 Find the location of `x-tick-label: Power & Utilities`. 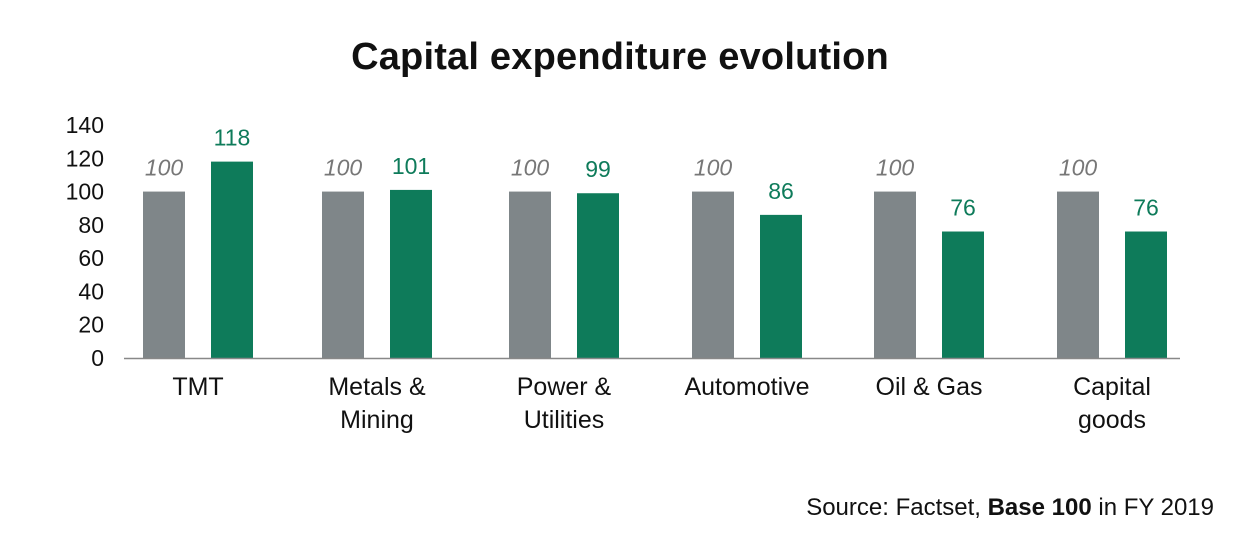

x-tick-label: Power & Utilities is located at coordinates (564, 403).